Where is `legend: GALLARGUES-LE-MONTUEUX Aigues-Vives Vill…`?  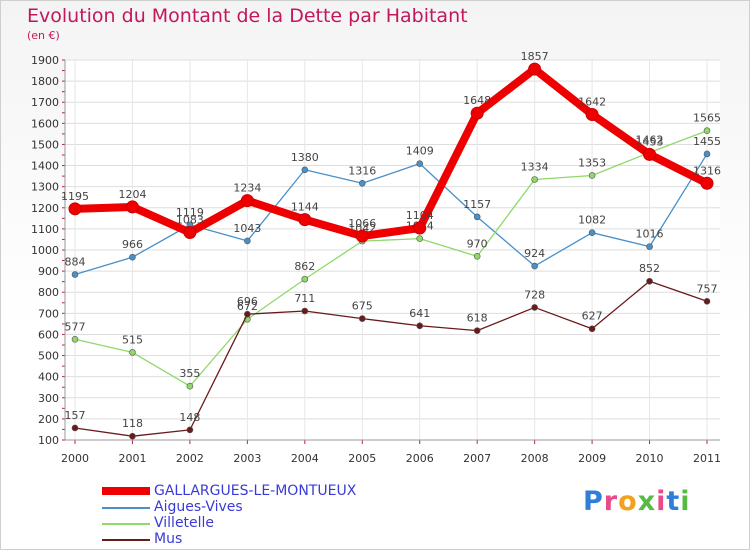
legend: GALLARGUES-LE-MONTUEUX Aigues-Vives Vill… is located at coordinates (252, 515).